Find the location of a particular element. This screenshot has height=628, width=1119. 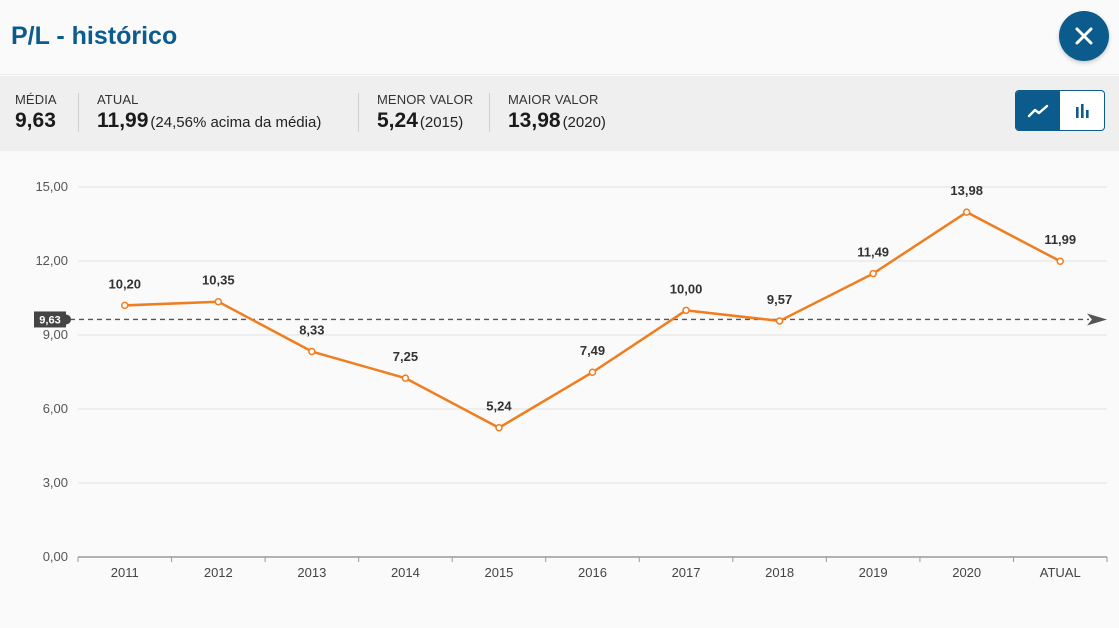

average-label: 9,63 is located at coordinates (49, 320).